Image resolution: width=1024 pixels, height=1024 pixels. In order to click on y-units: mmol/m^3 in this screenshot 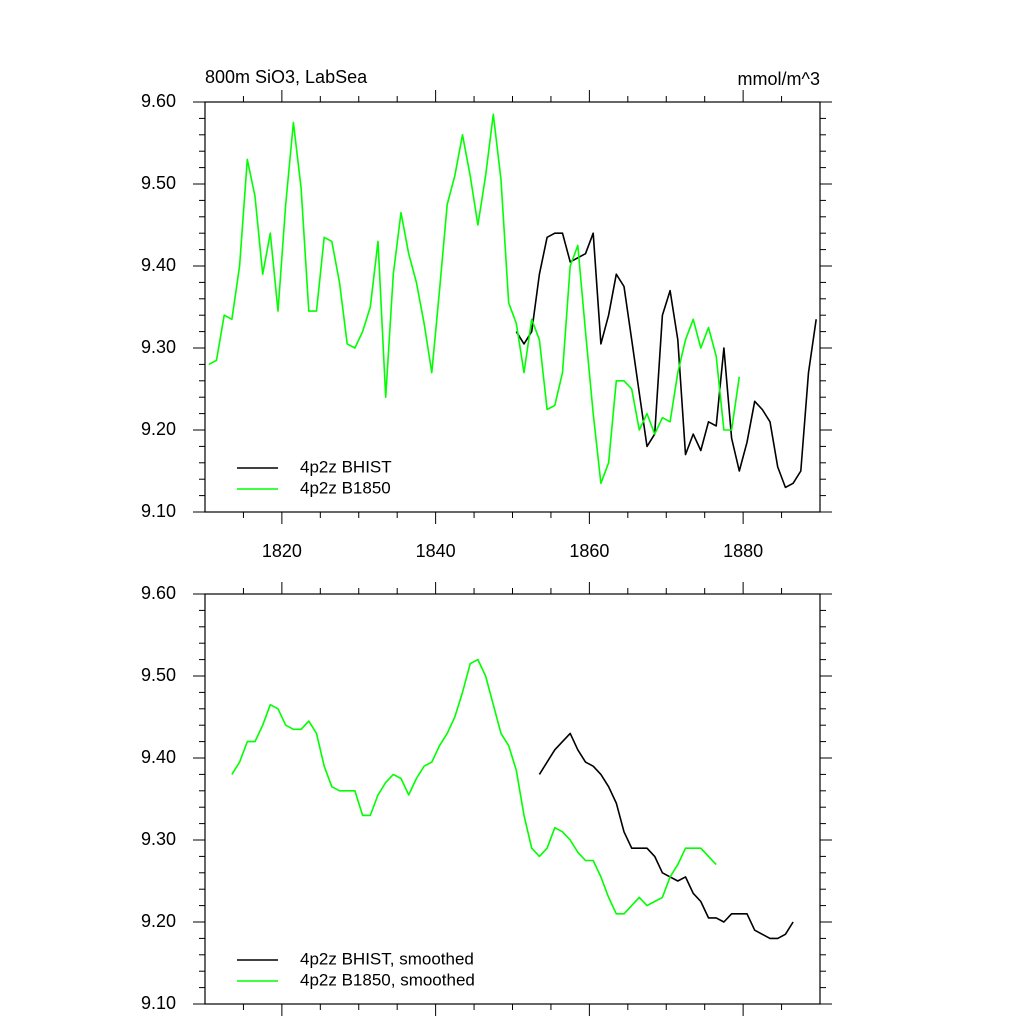, I will do `click(779, 79)`.